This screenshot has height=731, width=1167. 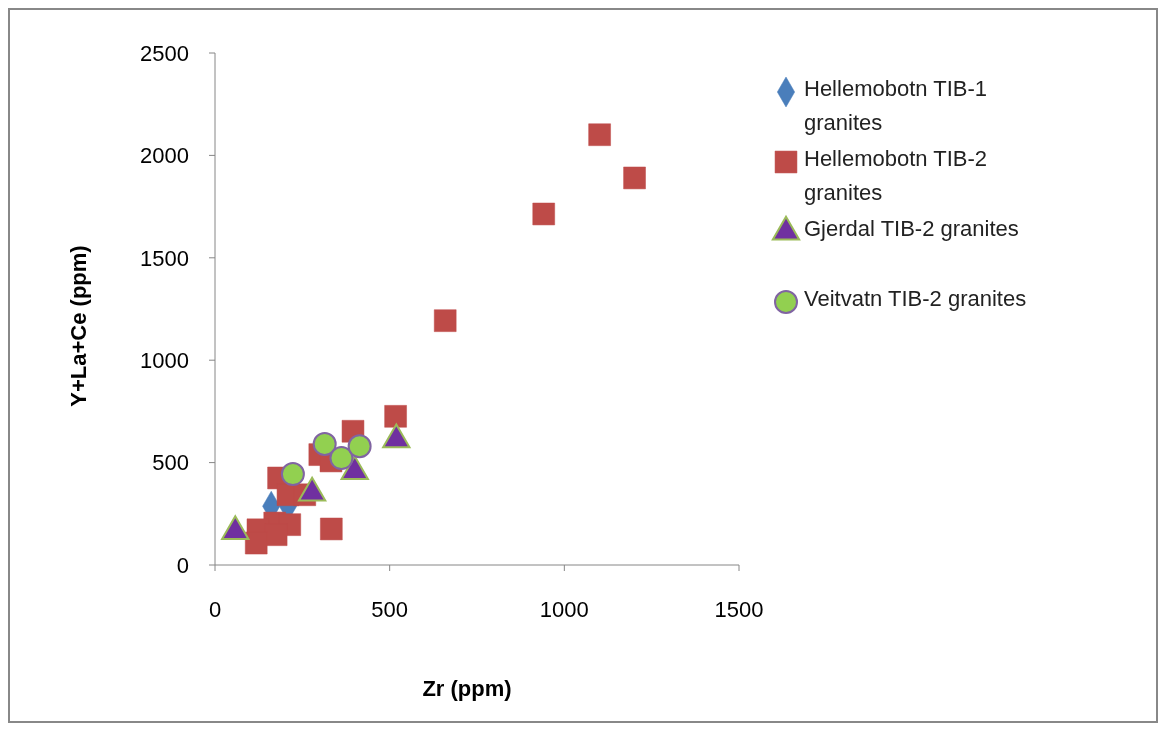 I want to click on x-axis-title: Zr (ppm), so click(x=467, y=688).